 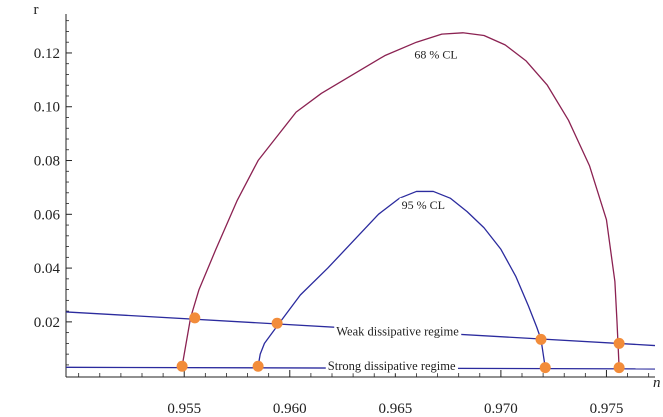 What do you see at coordinates (47, 269) in the screenshot?
I see `y-tick-label: 0.04` at bounding box center [47, 269].